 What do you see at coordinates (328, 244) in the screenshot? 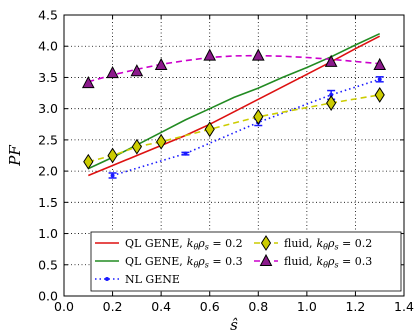
I see `legend-label: fluid, kθρs = 0.2` at bounding box center [328, 244].